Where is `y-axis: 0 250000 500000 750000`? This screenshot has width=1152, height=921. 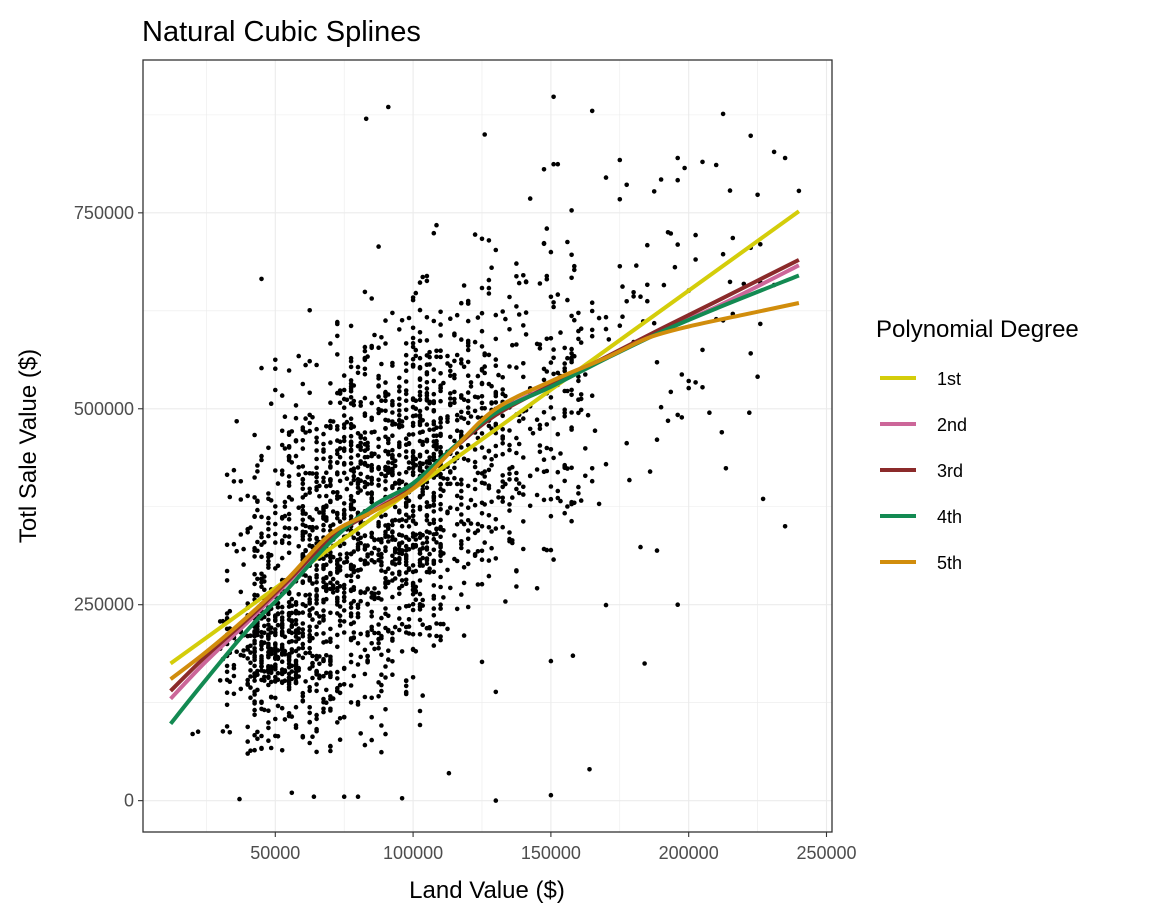 y-axis: 0 250000 500000 750000 is located at coordinates (108, 507).